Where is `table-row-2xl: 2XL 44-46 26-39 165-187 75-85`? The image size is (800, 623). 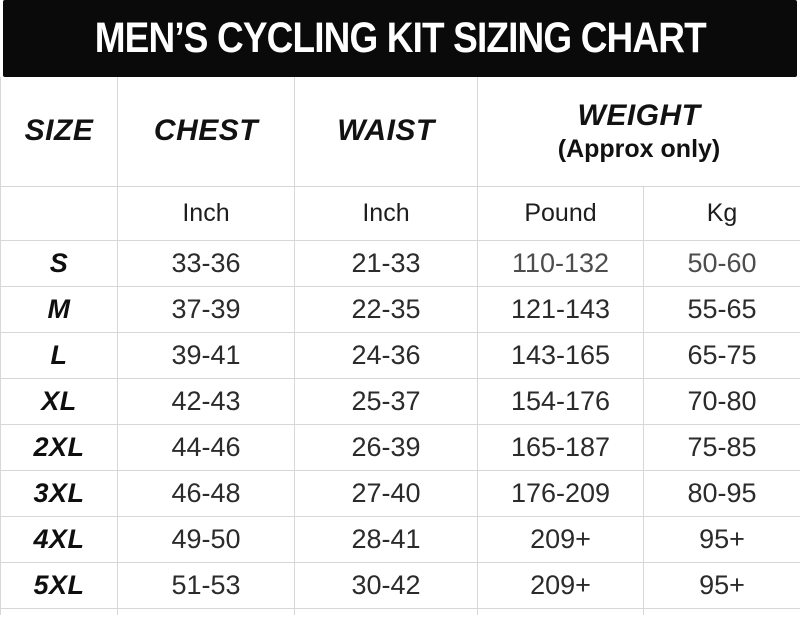 table-row-2xl: 2XL 44-46 26-39 165-187 75-85 is located at coordinates (400, 447).